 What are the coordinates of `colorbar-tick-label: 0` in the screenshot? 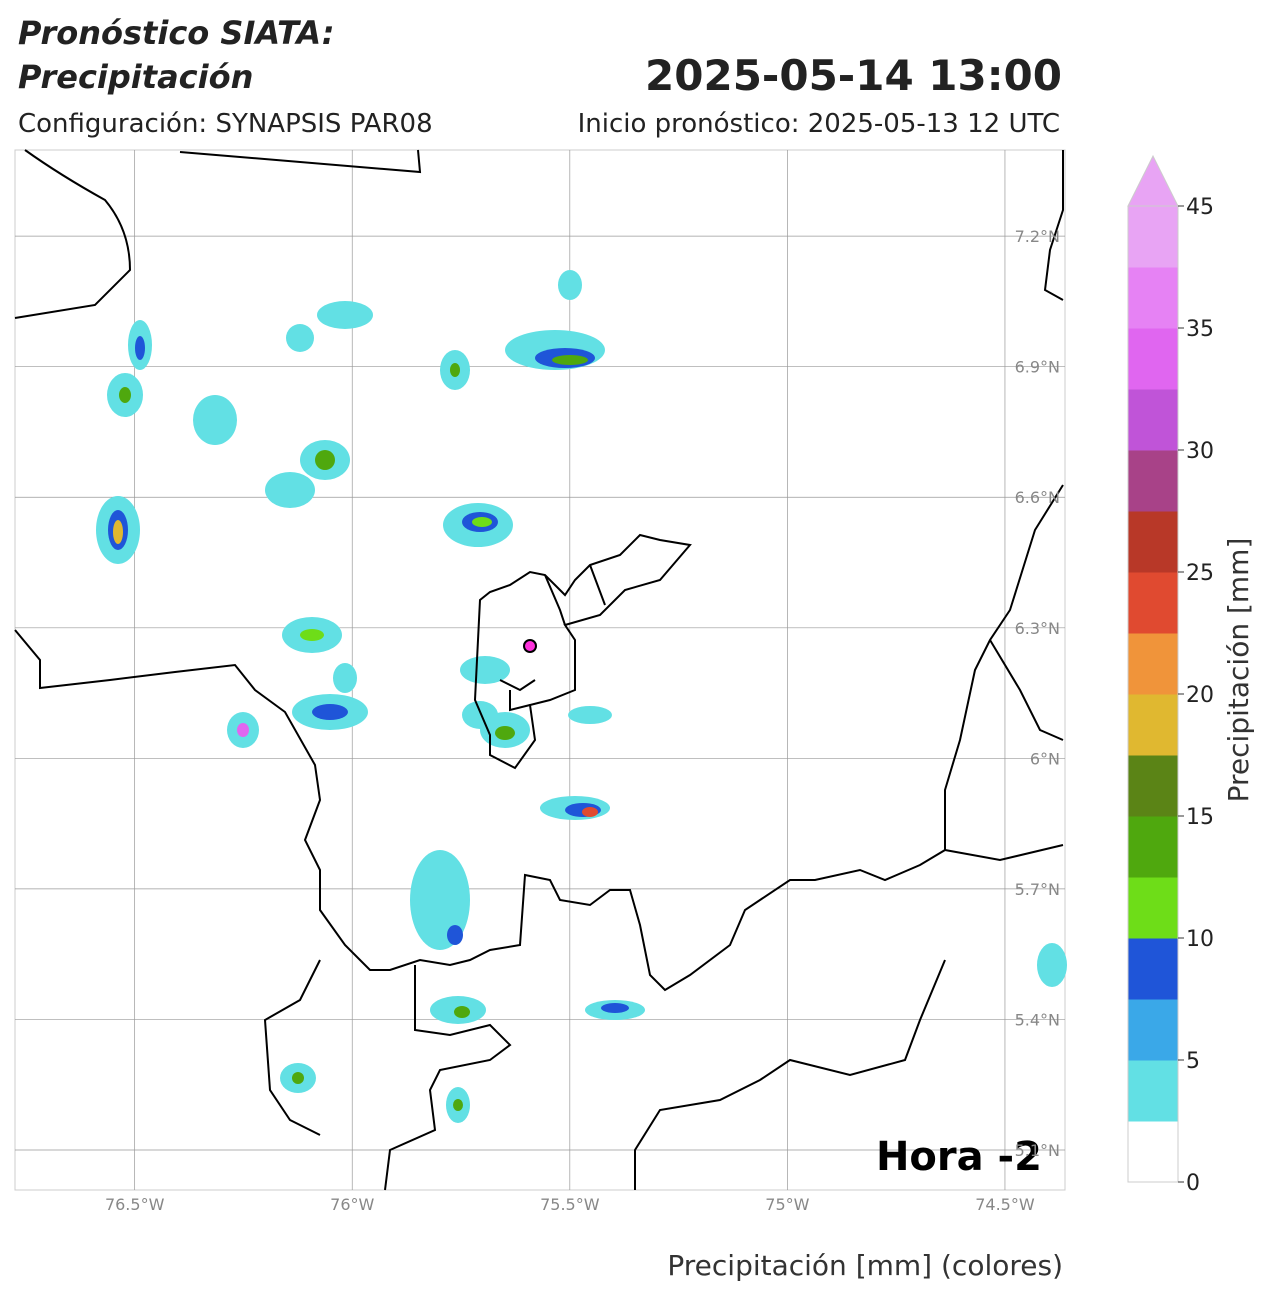 It's located at (1193, 1183).